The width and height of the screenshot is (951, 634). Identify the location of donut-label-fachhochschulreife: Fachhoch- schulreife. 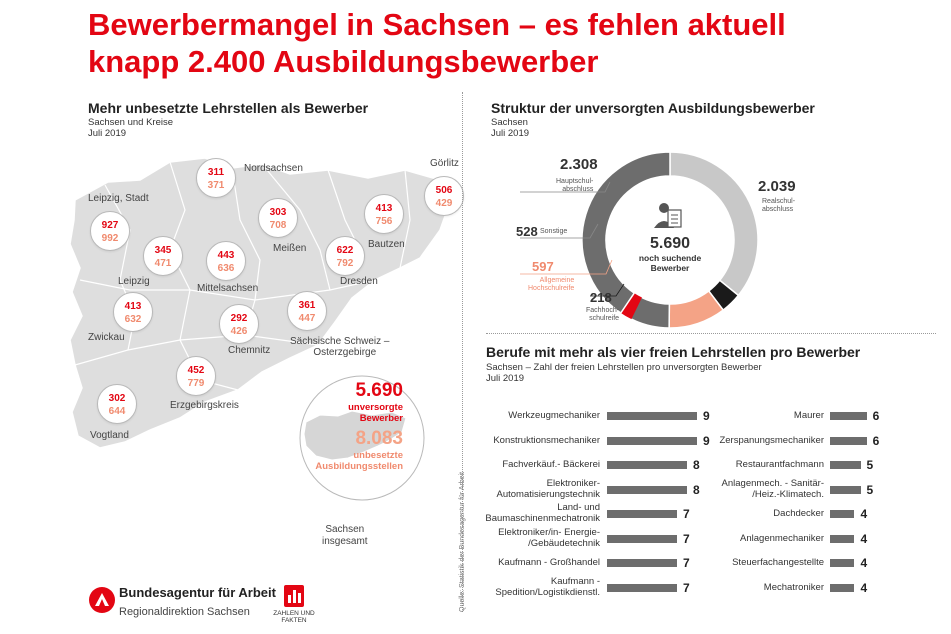
(602, 315).